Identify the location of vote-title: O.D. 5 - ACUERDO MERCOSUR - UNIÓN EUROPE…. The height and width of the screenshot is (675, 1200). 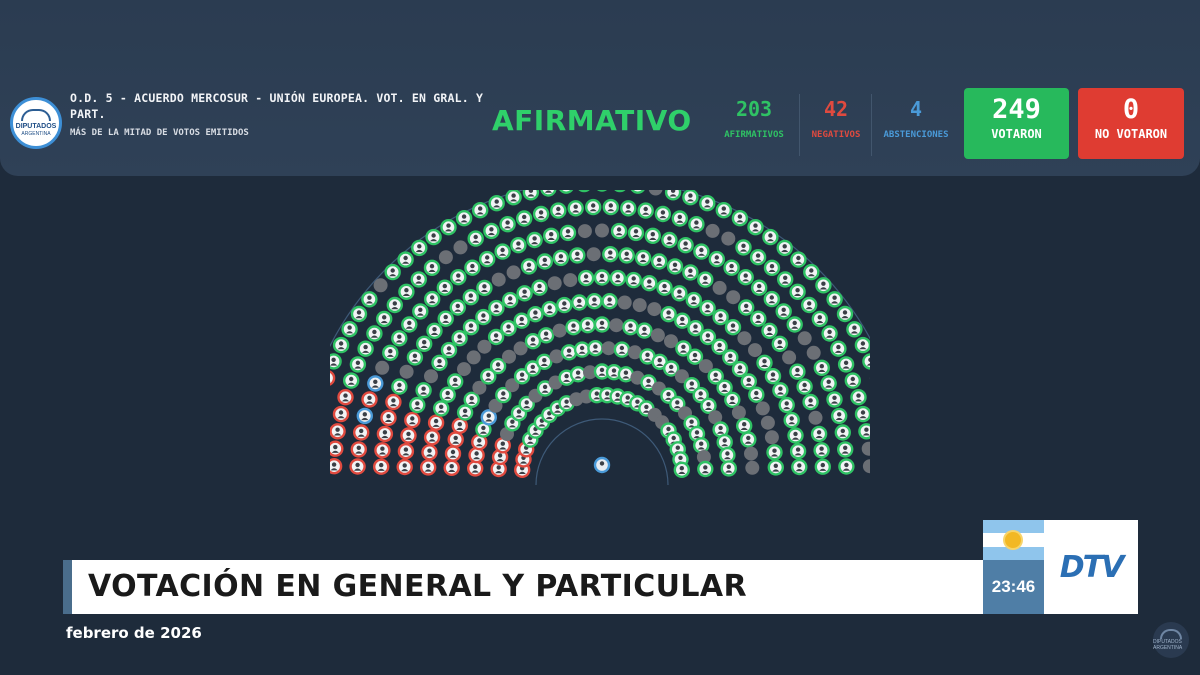
(277, 106).